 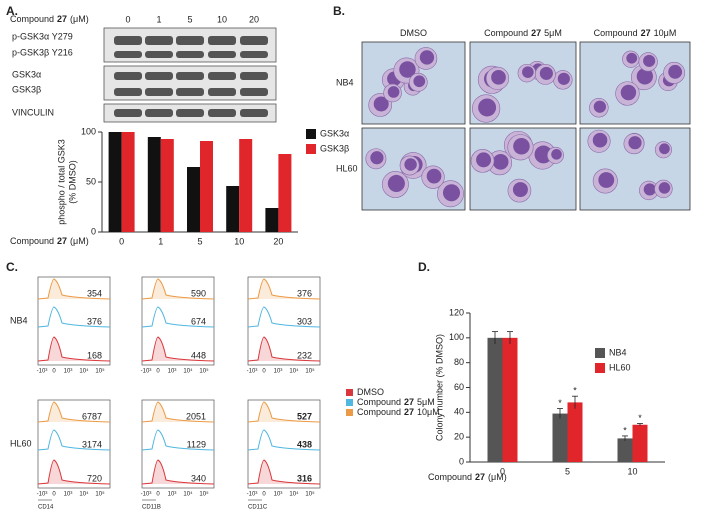 I want to click on flow-value: 590, so click(x=198, y=293).